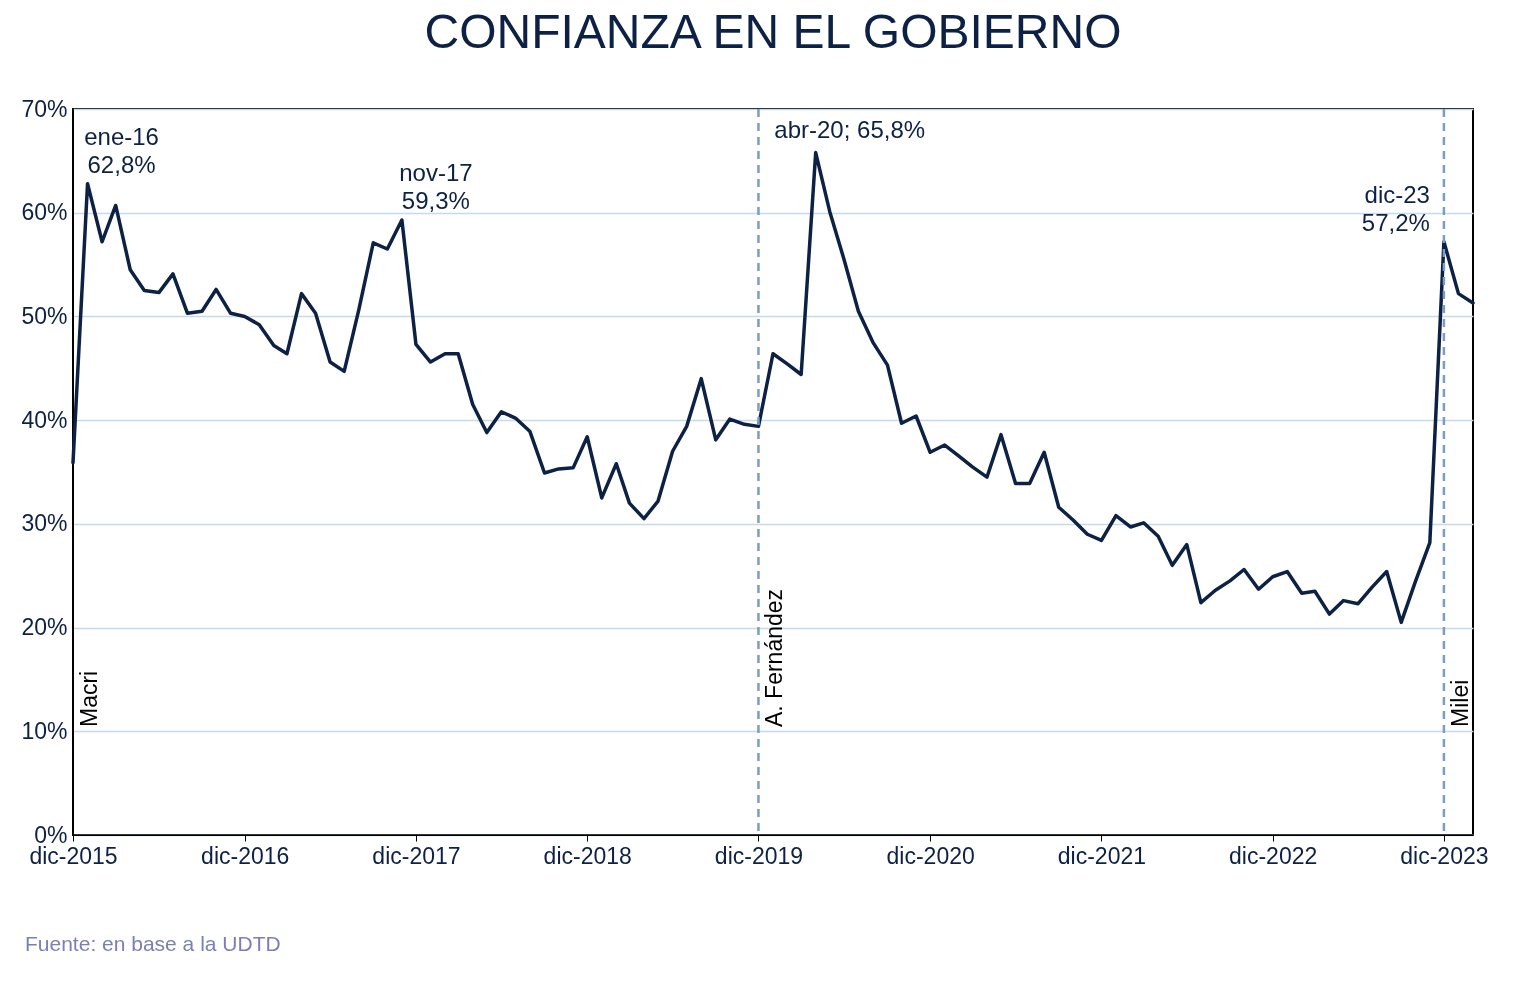 Image resolution: width=1524 pixels, height=995 pixels. What do you see at coordinates (587, 855) in the screenshot?
I see `x-tick-label: dic-2018` at bounding box center [587, 855].